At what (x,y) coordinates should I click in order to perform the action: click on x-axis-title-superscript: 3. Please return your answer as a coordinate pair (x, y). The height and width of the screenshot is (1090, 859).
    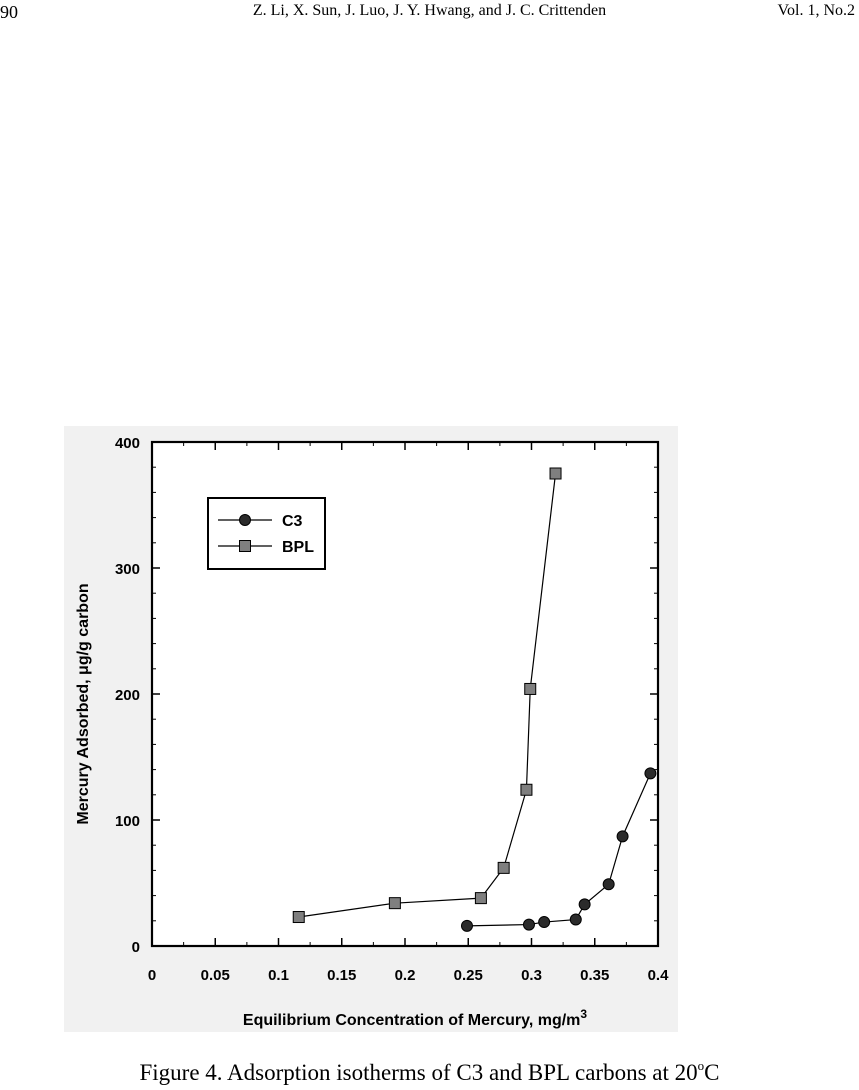
    Looking at the image, I should click on (583, 1014).